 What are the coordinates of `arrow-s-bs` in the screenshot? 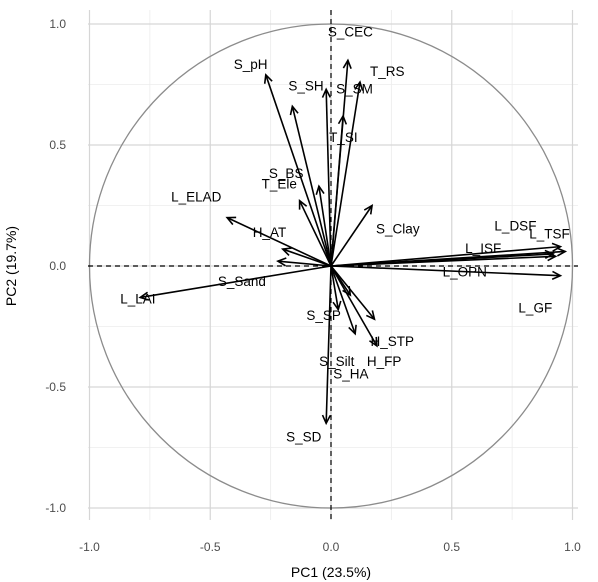 It's located at (323, 225).